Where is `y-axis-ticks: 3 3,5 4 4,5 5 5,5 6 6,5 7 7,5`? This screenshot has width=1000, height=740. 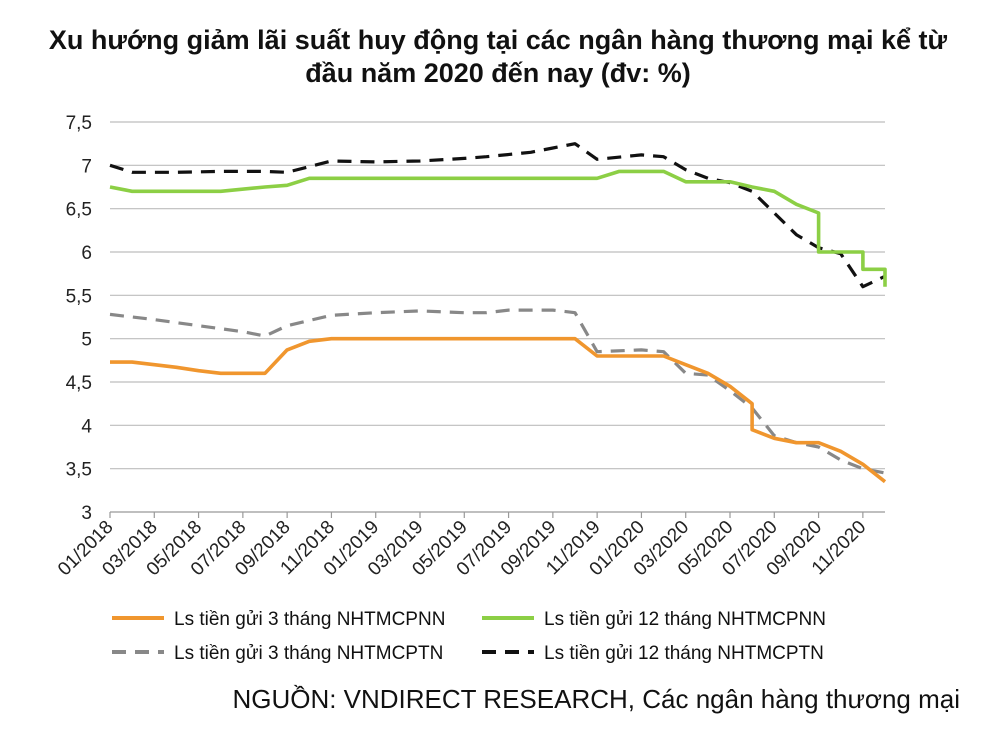
y-axis-ticks: 3 3,5 4 4,5 5 5,5 6 6,5 7 7,5 is located at coordinates (79, 318).